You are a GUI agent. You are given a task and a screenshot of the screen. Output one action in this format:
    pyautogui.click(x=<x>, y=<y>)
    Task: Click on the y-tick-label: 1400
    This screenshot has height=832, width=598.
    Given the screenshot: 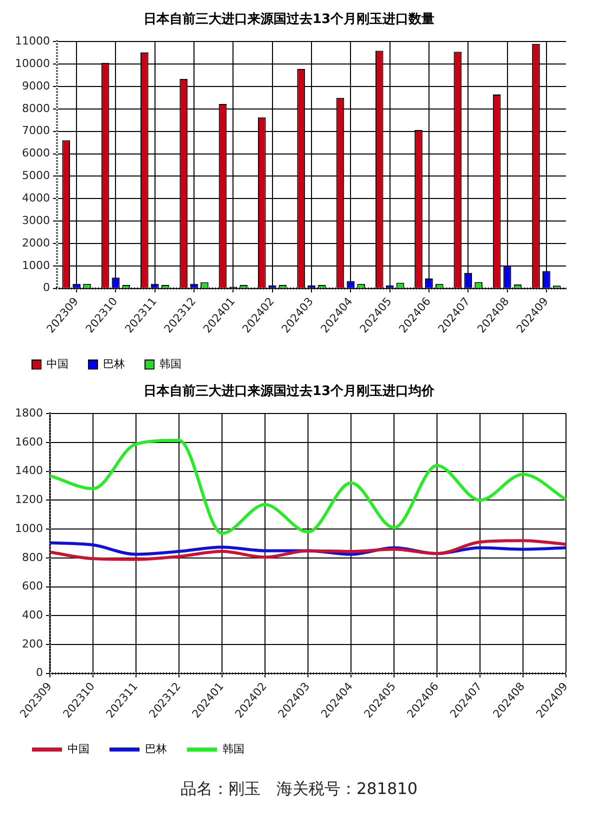 What is the action you would take?
    pyautogui.click(x=28, y=471)
    